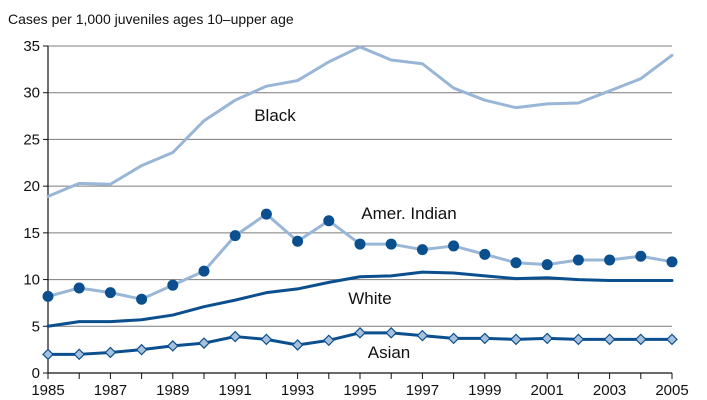 This screenshot has height=400, width=707. Describe the element at coordinates (235, 390) in the screenshot. I see `x-tick-label: 1991` at that location.